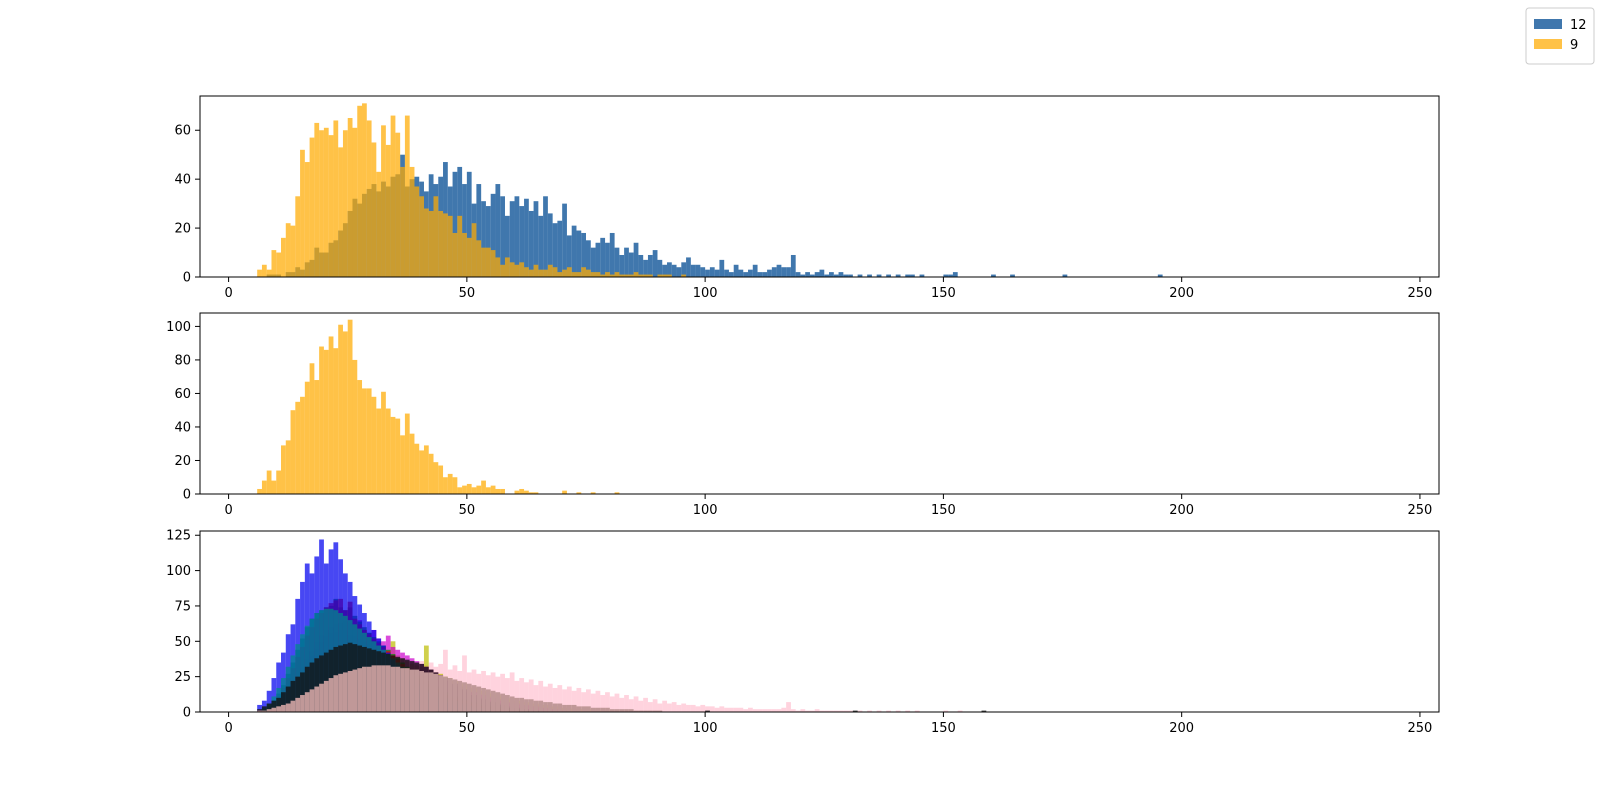 The width and height of the screenshot is (1600, 800). I want to click on legend-frame, so click(1560, 36).